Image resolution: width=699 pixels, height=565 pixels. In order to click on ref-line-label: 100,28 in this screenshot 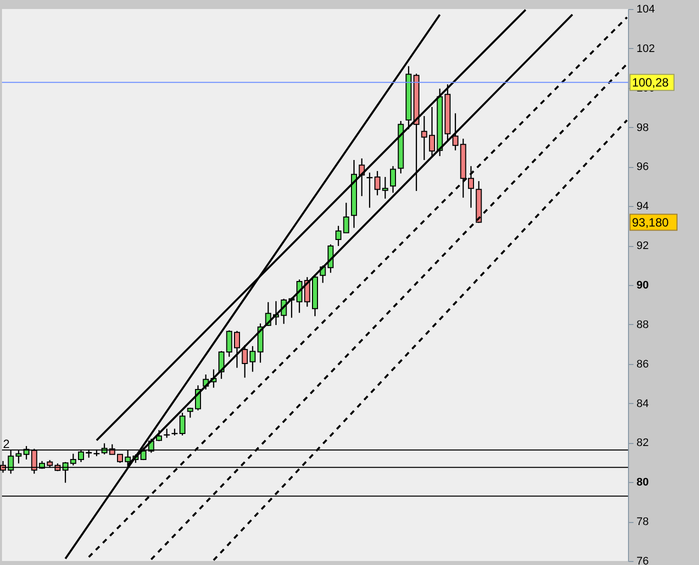, I will do `click(651, 82)`.